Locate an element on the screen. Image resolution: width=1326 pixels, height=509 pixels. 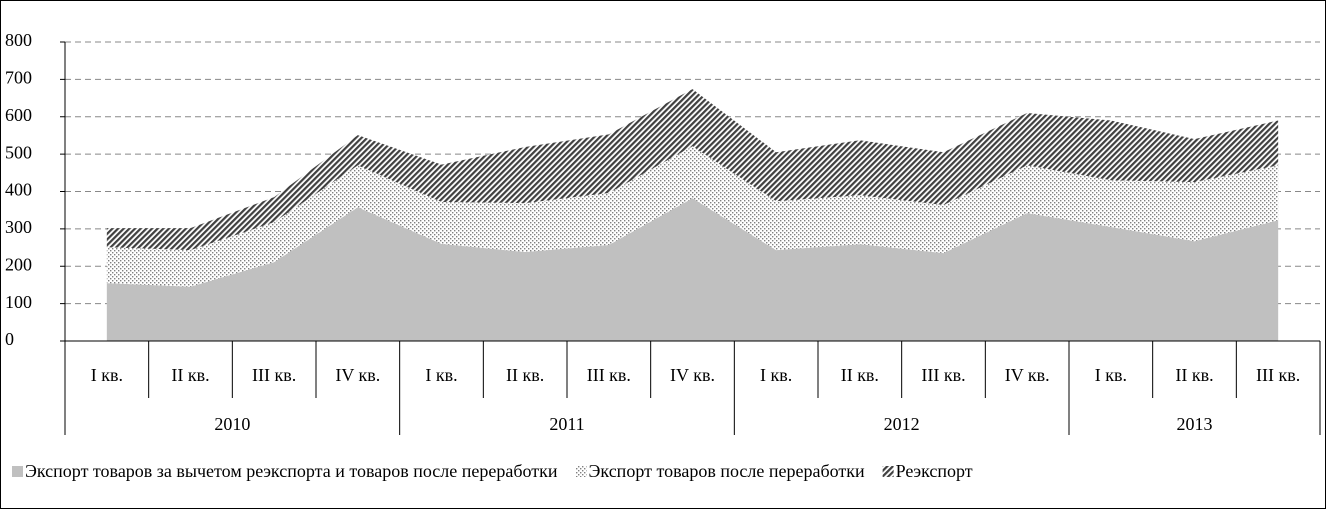
y-tick-label: 100 is located at coordinates (18, 302).